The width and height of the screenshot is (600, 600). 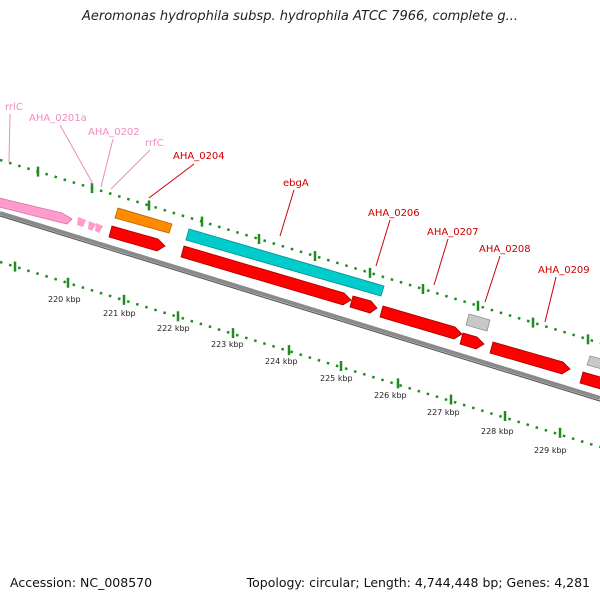 I want to click on gene-label-AHA_0207: AHA_0207, so click(x=453, y=232).